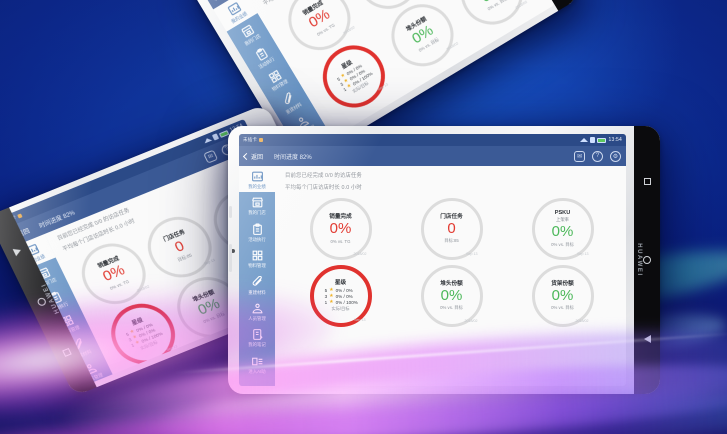 The image size is (727, 434). What do you see at coordinates (340, 309) in the screenshot?
I see `metric-footer: 实际/目标` at bounding box center [340, 309].